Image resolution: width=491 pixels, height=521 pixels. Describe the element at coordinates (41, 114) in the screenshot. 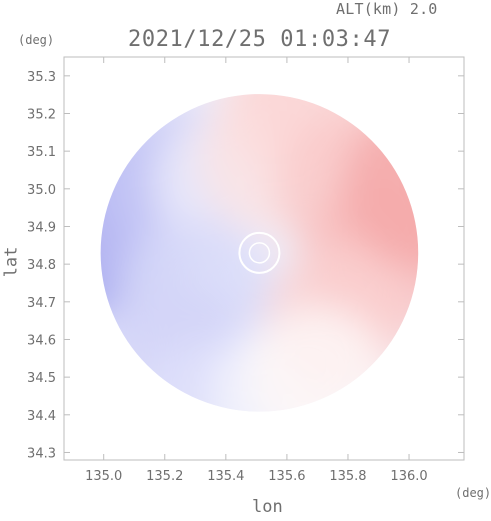

I see `y-tick-label: 35.2` at that location.